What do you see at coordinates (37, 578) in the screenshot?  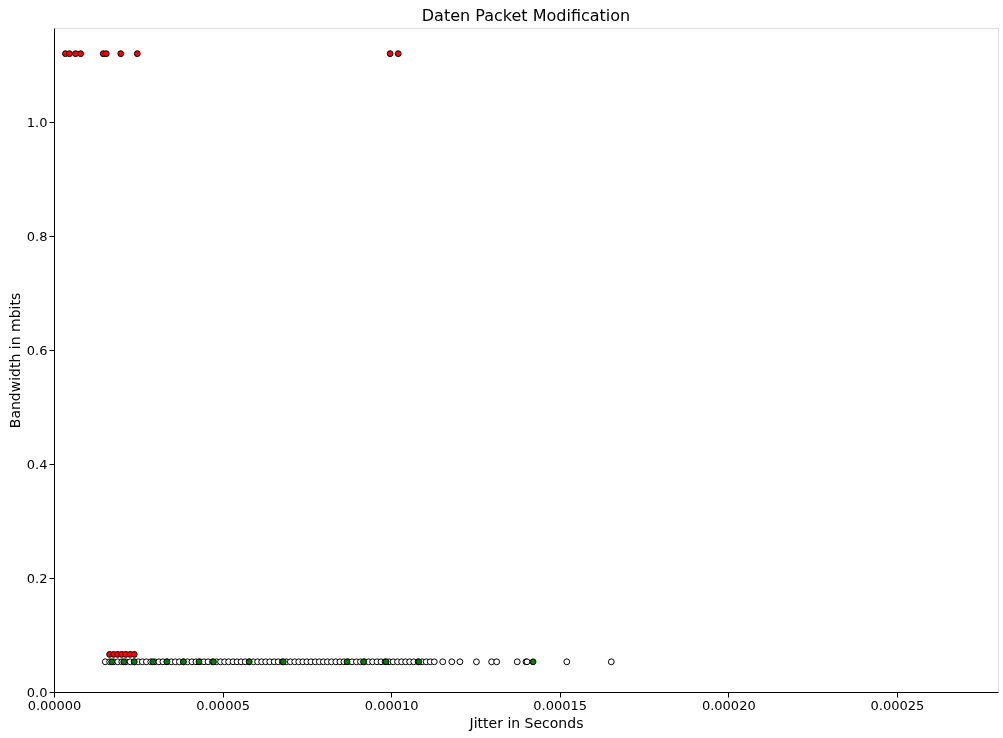 I see `y-tick-label: 0.2` at bounding box center [37, 578].